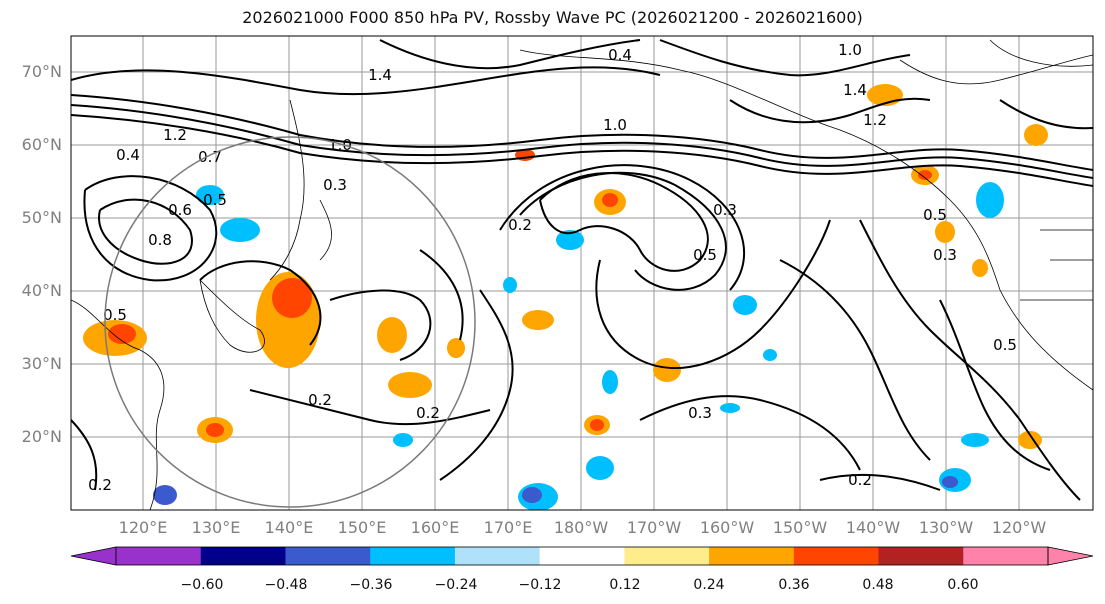  Describe the element at coordinates (878, 585) in the screenshot. I see `colorbar-label: 0.48` at that location.